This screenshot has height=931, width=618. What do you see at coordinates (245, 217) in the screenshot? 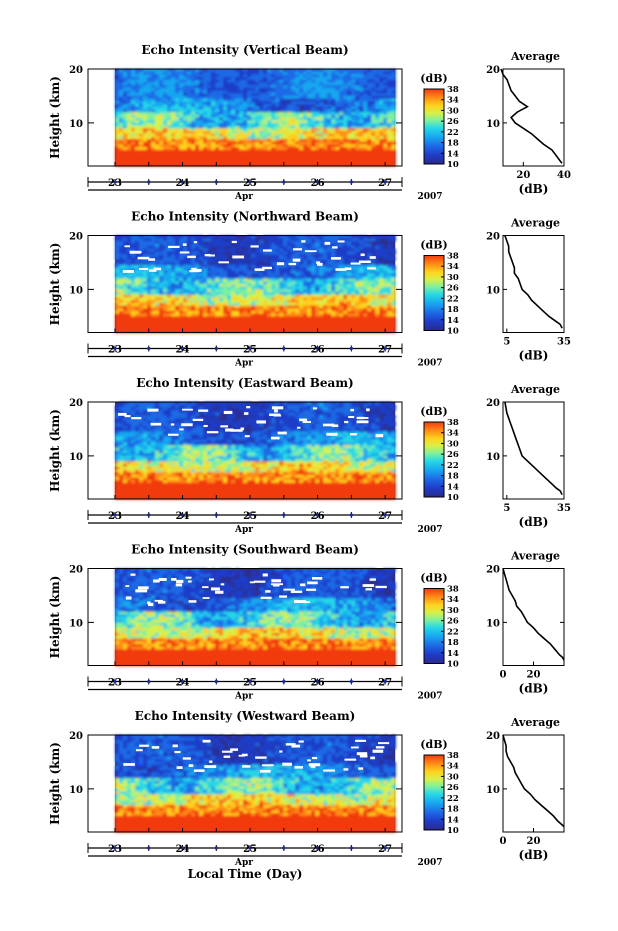
I see `panel-title: Echo Intensity (Northward Beam)` at bounding box center [245, 217].